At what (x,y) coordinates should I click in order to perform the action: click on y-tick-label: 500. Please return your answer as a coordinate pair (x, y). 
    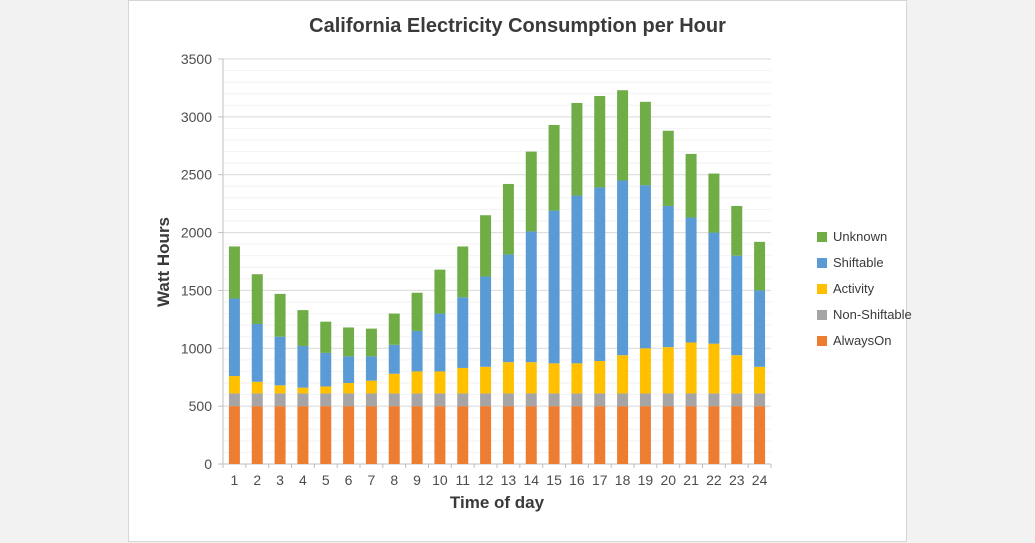
    Looking at the image, I should click on (201, 406).